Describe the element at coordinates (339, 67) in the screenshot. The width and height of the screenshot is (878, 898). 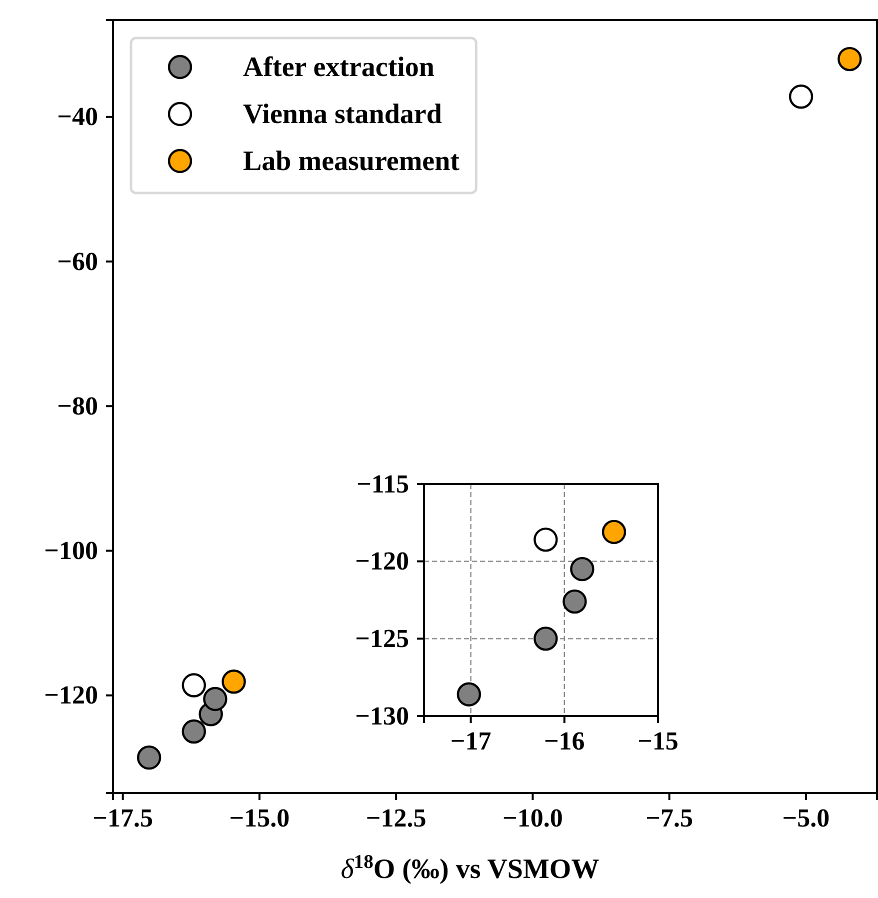
I see `legend-label: After extraction` at that location.